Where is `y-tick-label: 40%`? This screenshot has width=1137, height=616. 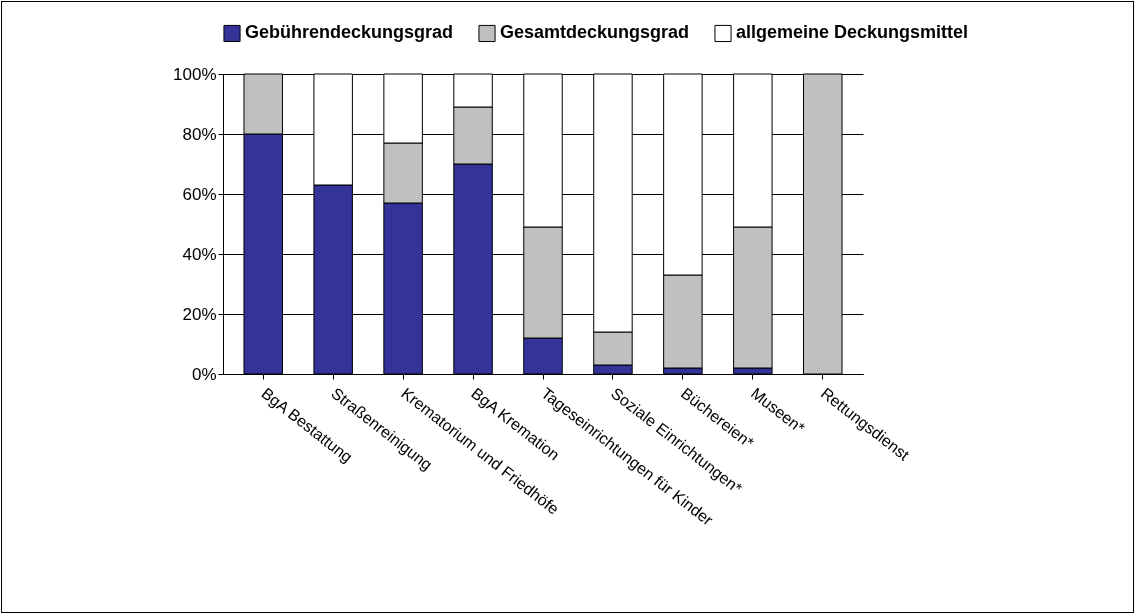
y-tick-label: 40% is located at coordinates (199, 254).